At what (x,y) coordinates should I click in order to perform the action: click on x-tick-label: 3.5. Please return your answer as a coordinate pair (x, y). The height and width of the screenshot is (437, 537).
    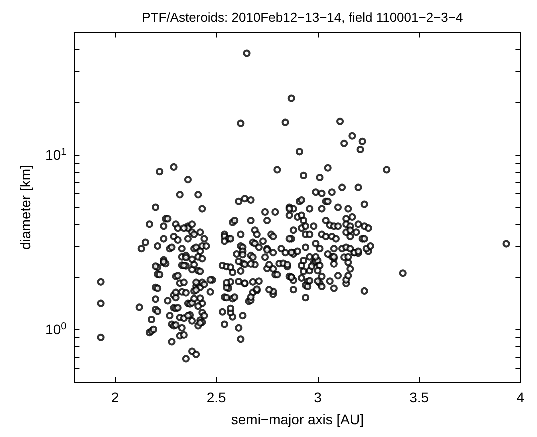
    Looking at the image, I should click on (420, 397).